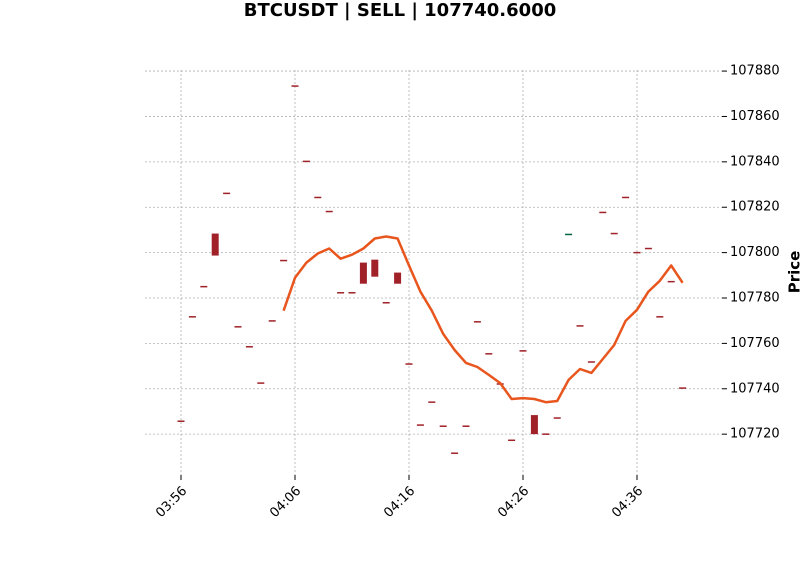  What do you see at coordinates (755, 298) in the screenshot?
I see `y-tick-label: 107780` at bounding box center [755, 298].